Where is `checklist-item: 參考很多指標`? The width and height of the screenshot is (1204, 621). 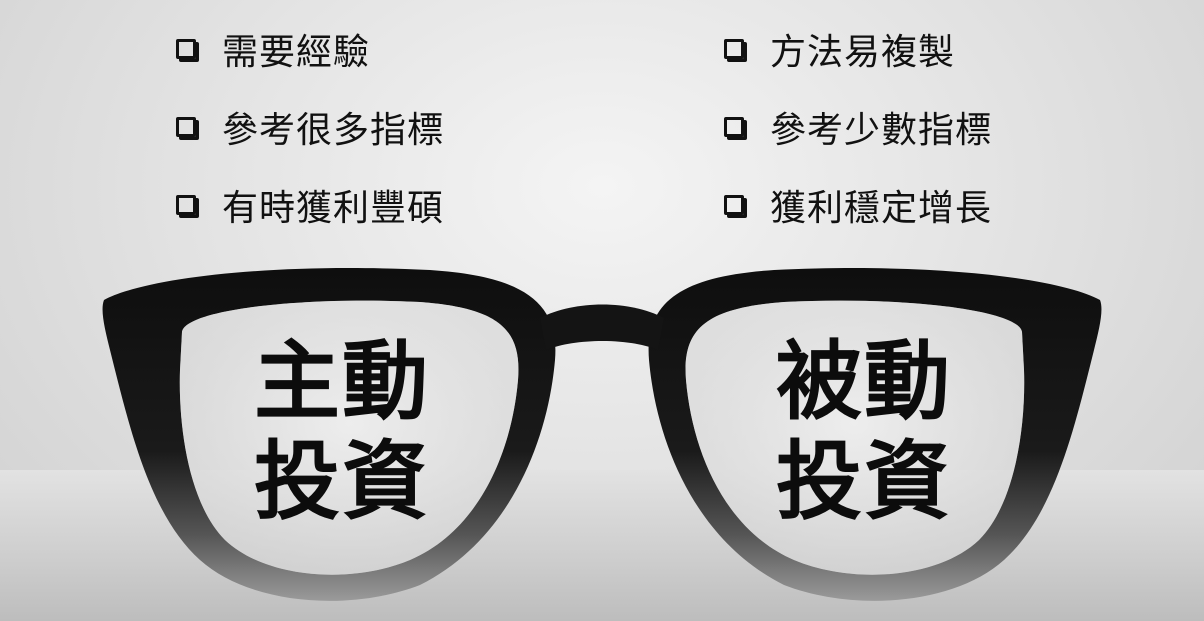
checklist-item: 參考很多指標 is located at coordinates (310, 127).